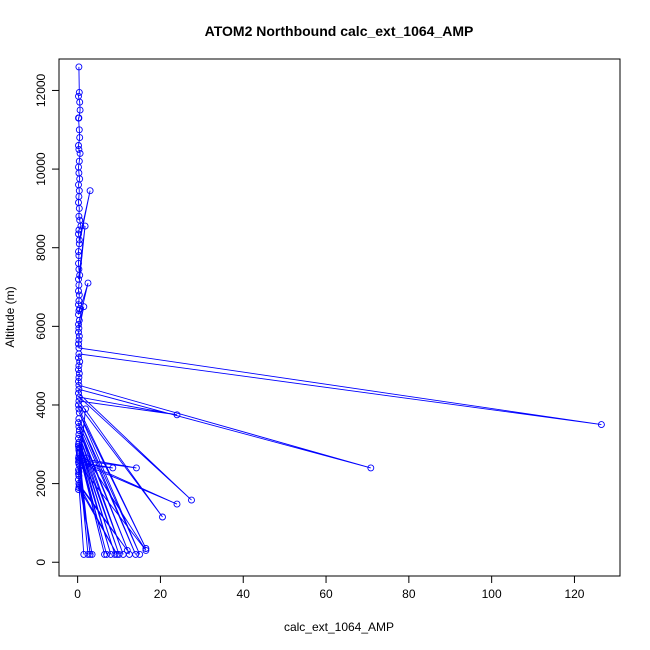 The image size is (650, 650). I want to click on y-tick-label: 10000, so click(41, 169).